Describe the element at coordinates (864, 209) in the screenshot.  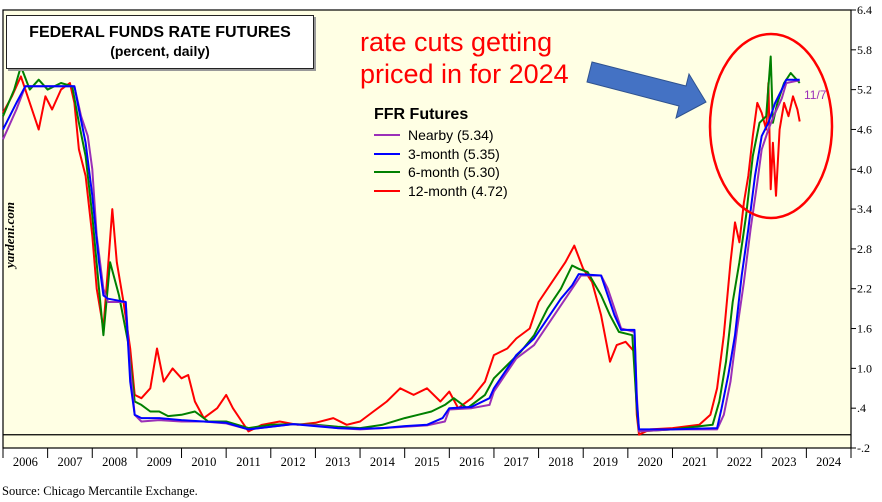
I see `y-tick-label: 3.4` at that location.